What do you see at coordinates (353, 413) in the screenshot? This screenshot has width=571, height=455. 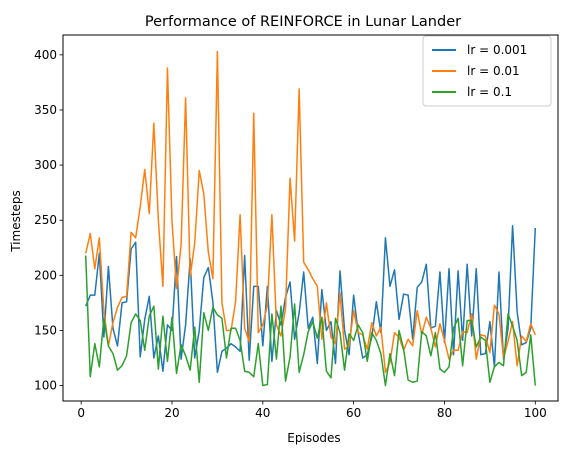 I see `x-tick-label: 60` at bounding box center [353, 413].